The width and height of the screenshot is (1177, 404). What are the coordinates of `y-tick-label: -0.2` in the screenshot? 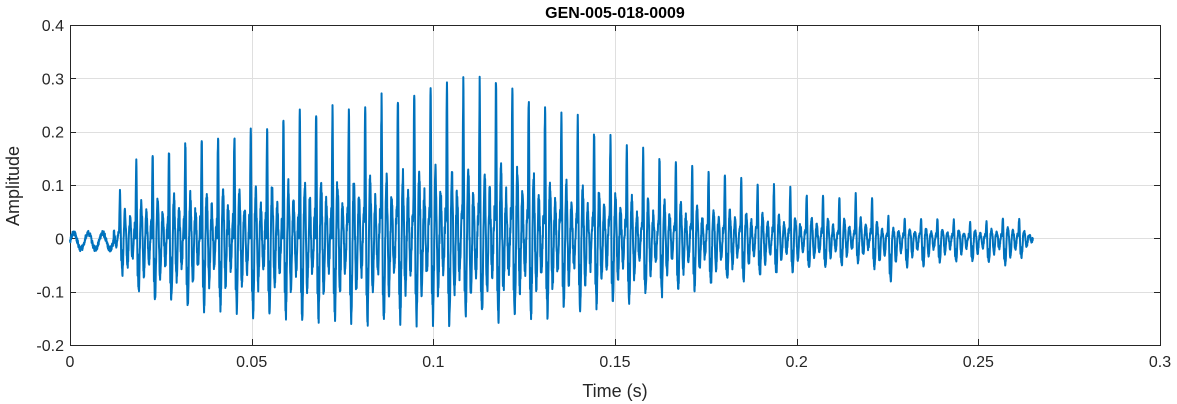 It's located at (50, 346).